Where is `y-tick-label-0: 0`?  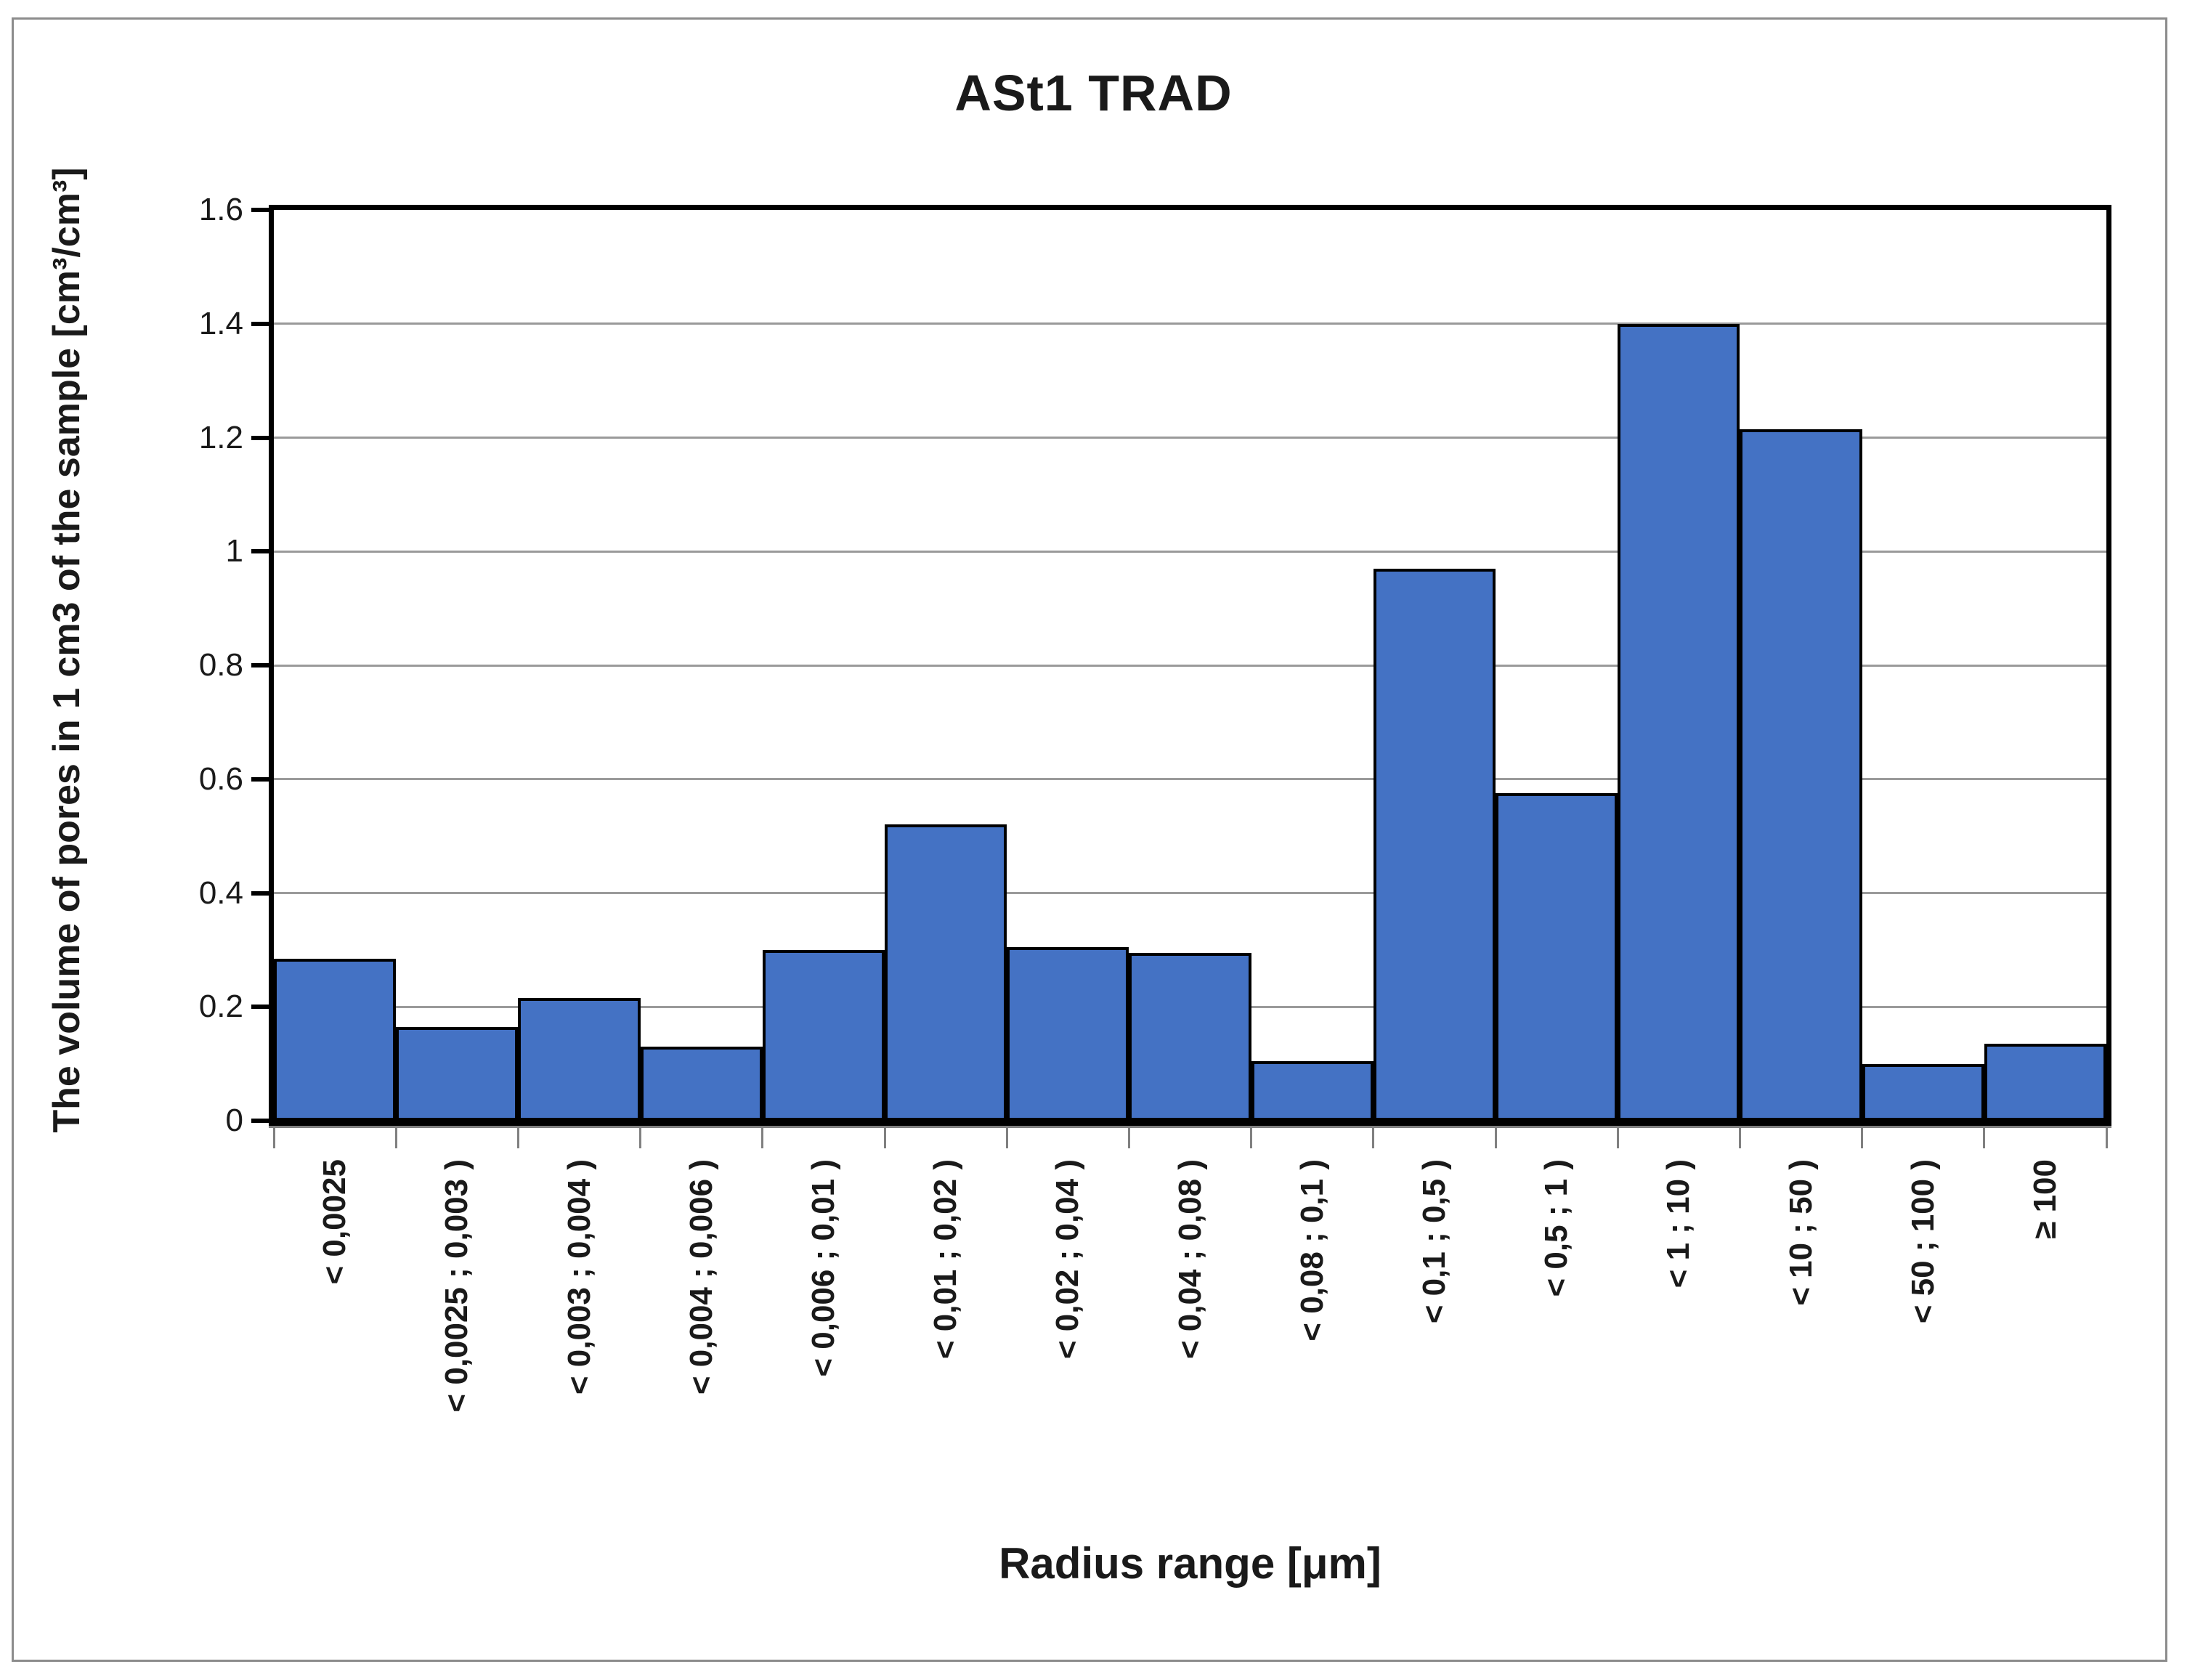 y-tick-label-0: 0 is located at coordinates (234, 1120).